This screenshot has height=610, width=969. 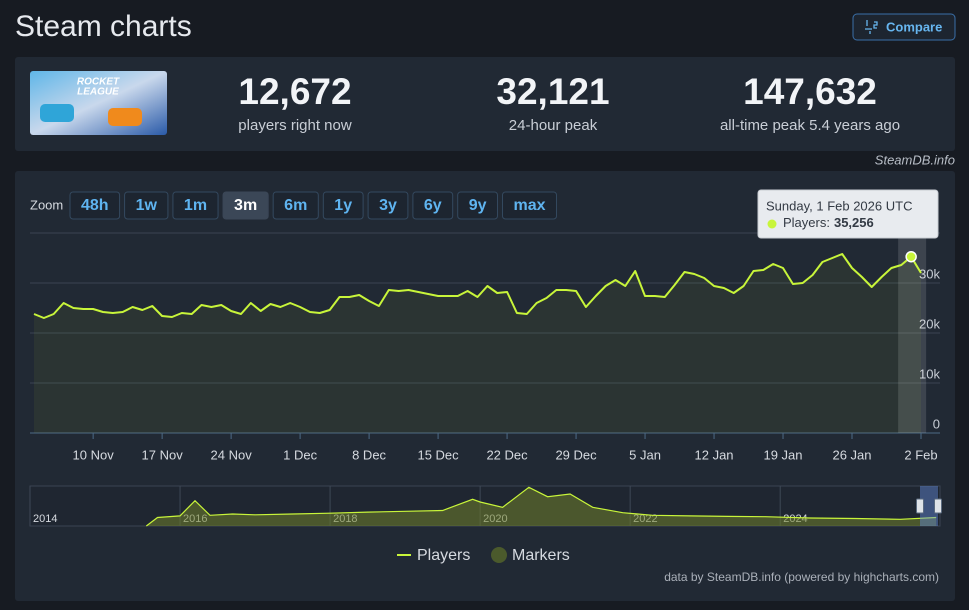 What do you see at coordinates (914, 26) in the screenshot?
I see `compare-label: Compare` at bounding box center [914, 26].